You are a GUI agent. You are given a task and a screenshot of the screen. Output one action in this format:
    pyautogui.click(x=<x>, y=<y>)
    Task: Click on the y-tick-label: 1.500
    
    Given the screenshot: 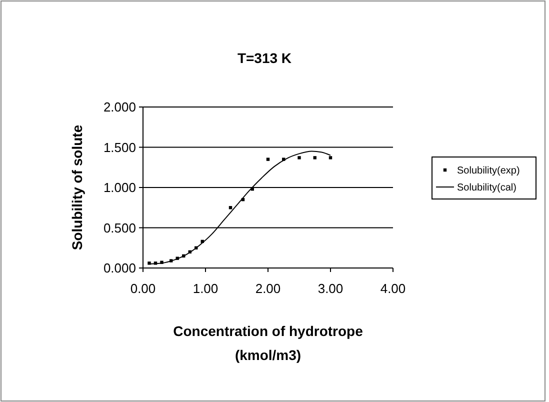 What is the action you would take?
    pyautogui.click(x=119, y=147)
    